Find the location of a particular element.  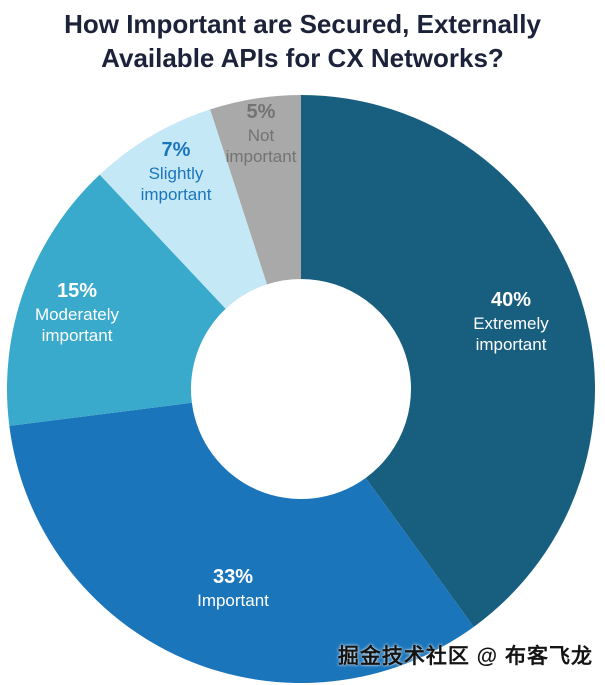

slice-category: Important is located at coordinates (233, 600).